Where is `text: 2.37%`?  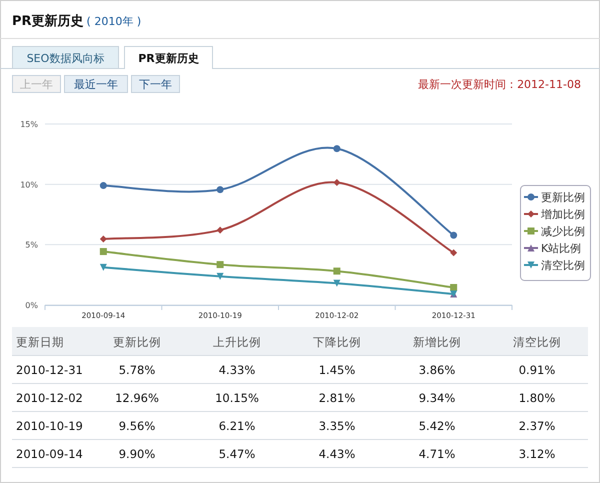
text: 2.37% is located at coordinates (537, 426).